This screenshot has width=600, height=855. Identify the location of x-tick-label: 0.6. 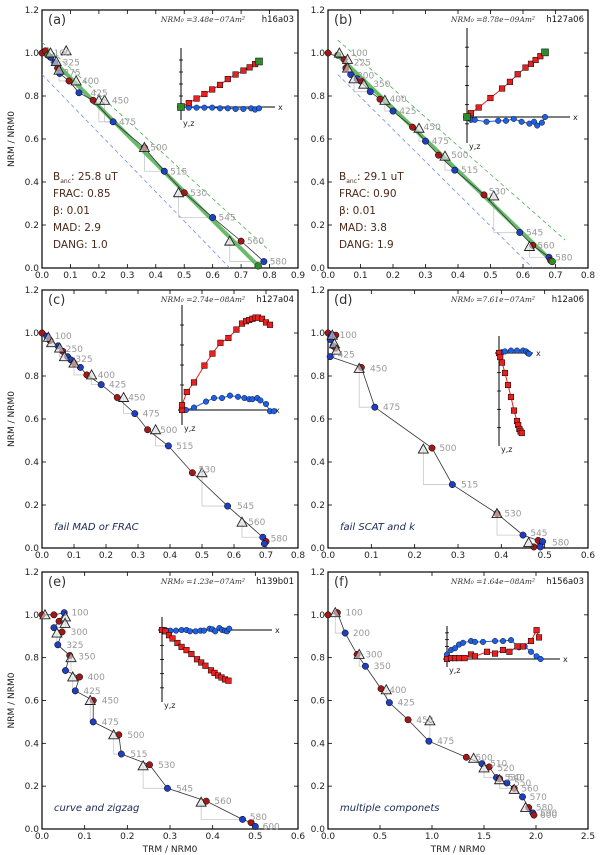
(234, 556).